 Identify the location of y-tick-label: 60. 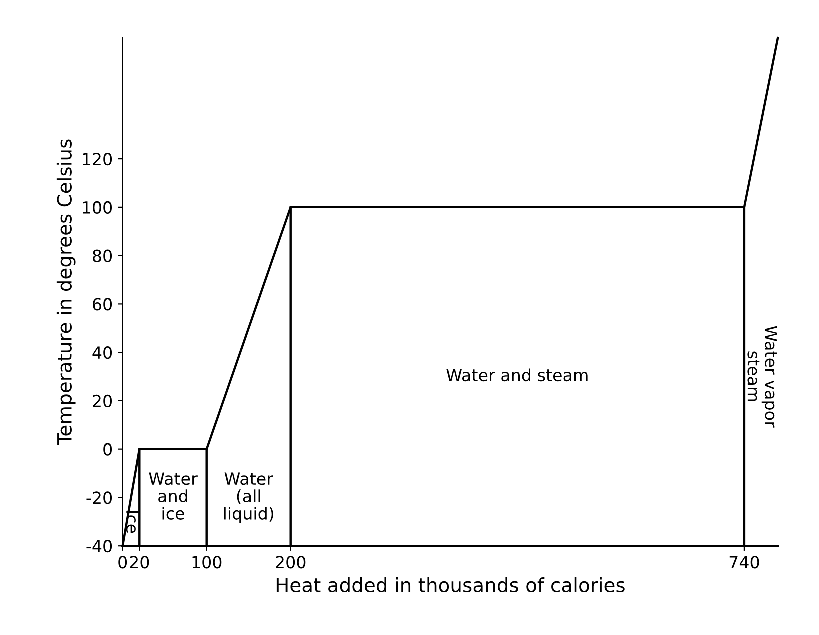
(102, 304).